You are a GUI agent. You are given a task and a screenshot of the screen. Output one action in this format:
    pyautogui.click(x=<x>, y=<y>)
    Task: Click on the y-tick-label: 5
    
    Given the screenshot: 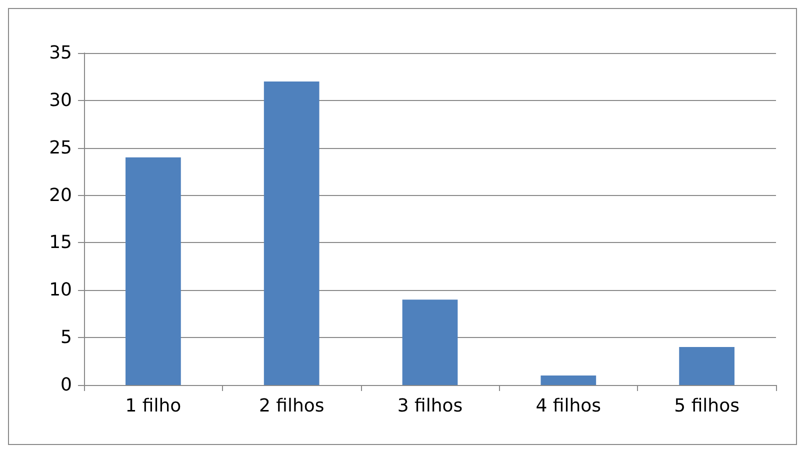 What is the action you would take?
    pyautogui.click(x=66, y=337)
    